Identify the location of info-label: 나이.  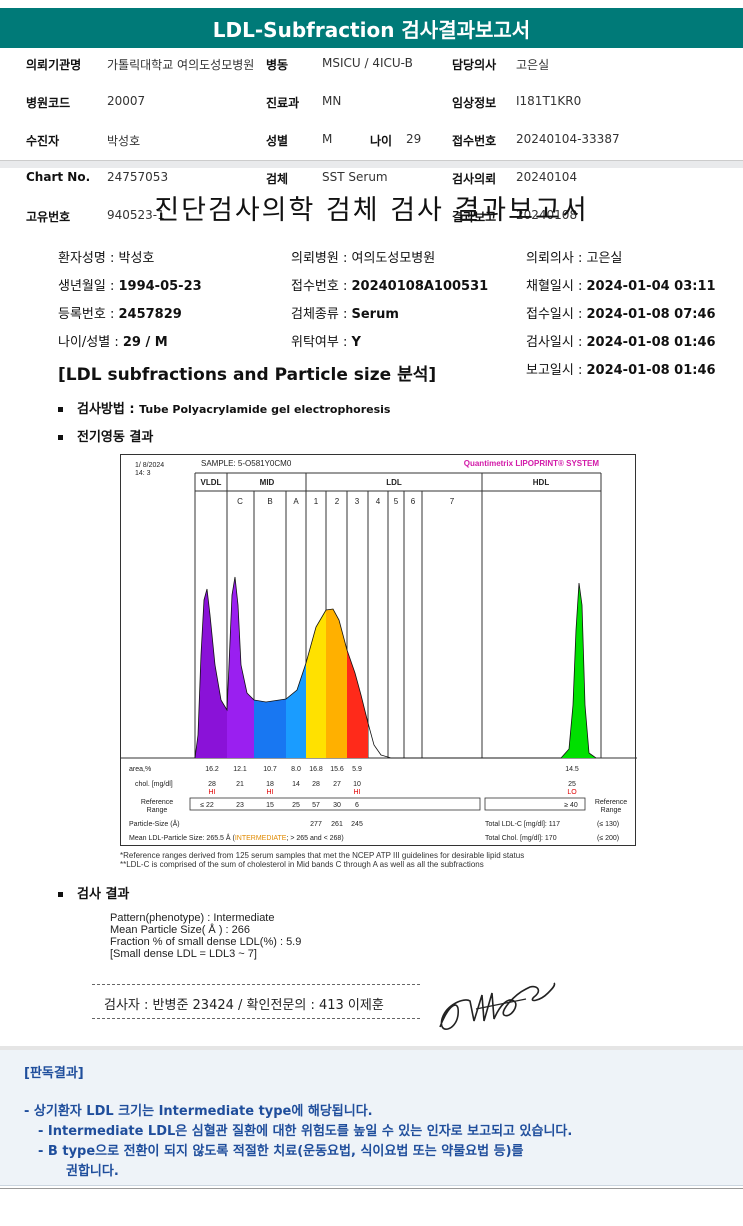
(381, 141).